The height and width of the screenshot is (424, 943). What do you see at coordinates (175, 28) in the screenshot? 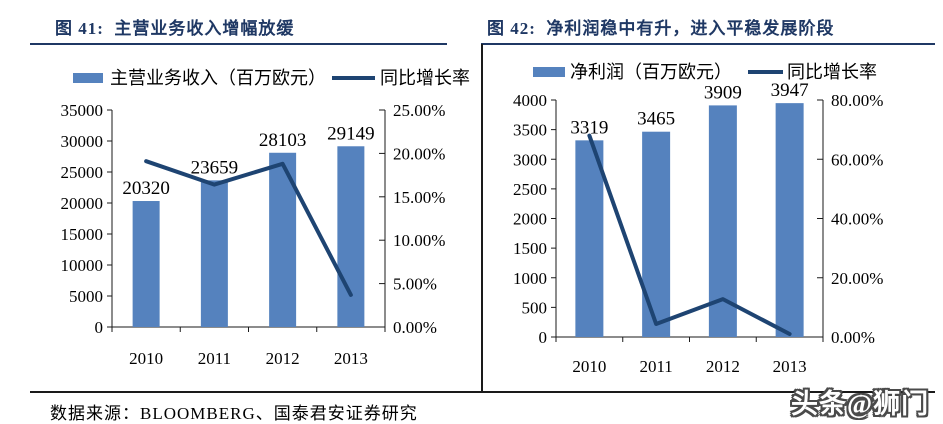
I see `figure-41-title: 图 41: 主营业务收入增幅放缓` at bounding box center [175, 28].